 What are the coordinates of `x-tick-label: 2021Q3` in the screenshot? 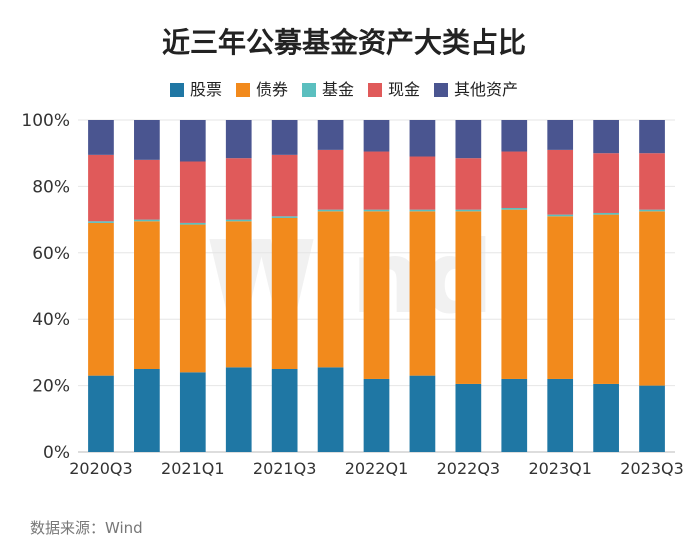 It's located at (285, 468).